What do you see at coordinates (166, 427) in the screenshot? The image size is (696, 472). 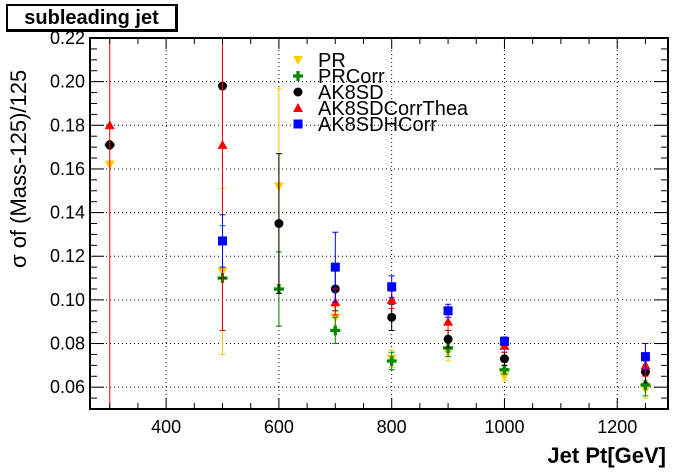 I see `x-tick-label: 400` at bounding box center [166, 427].